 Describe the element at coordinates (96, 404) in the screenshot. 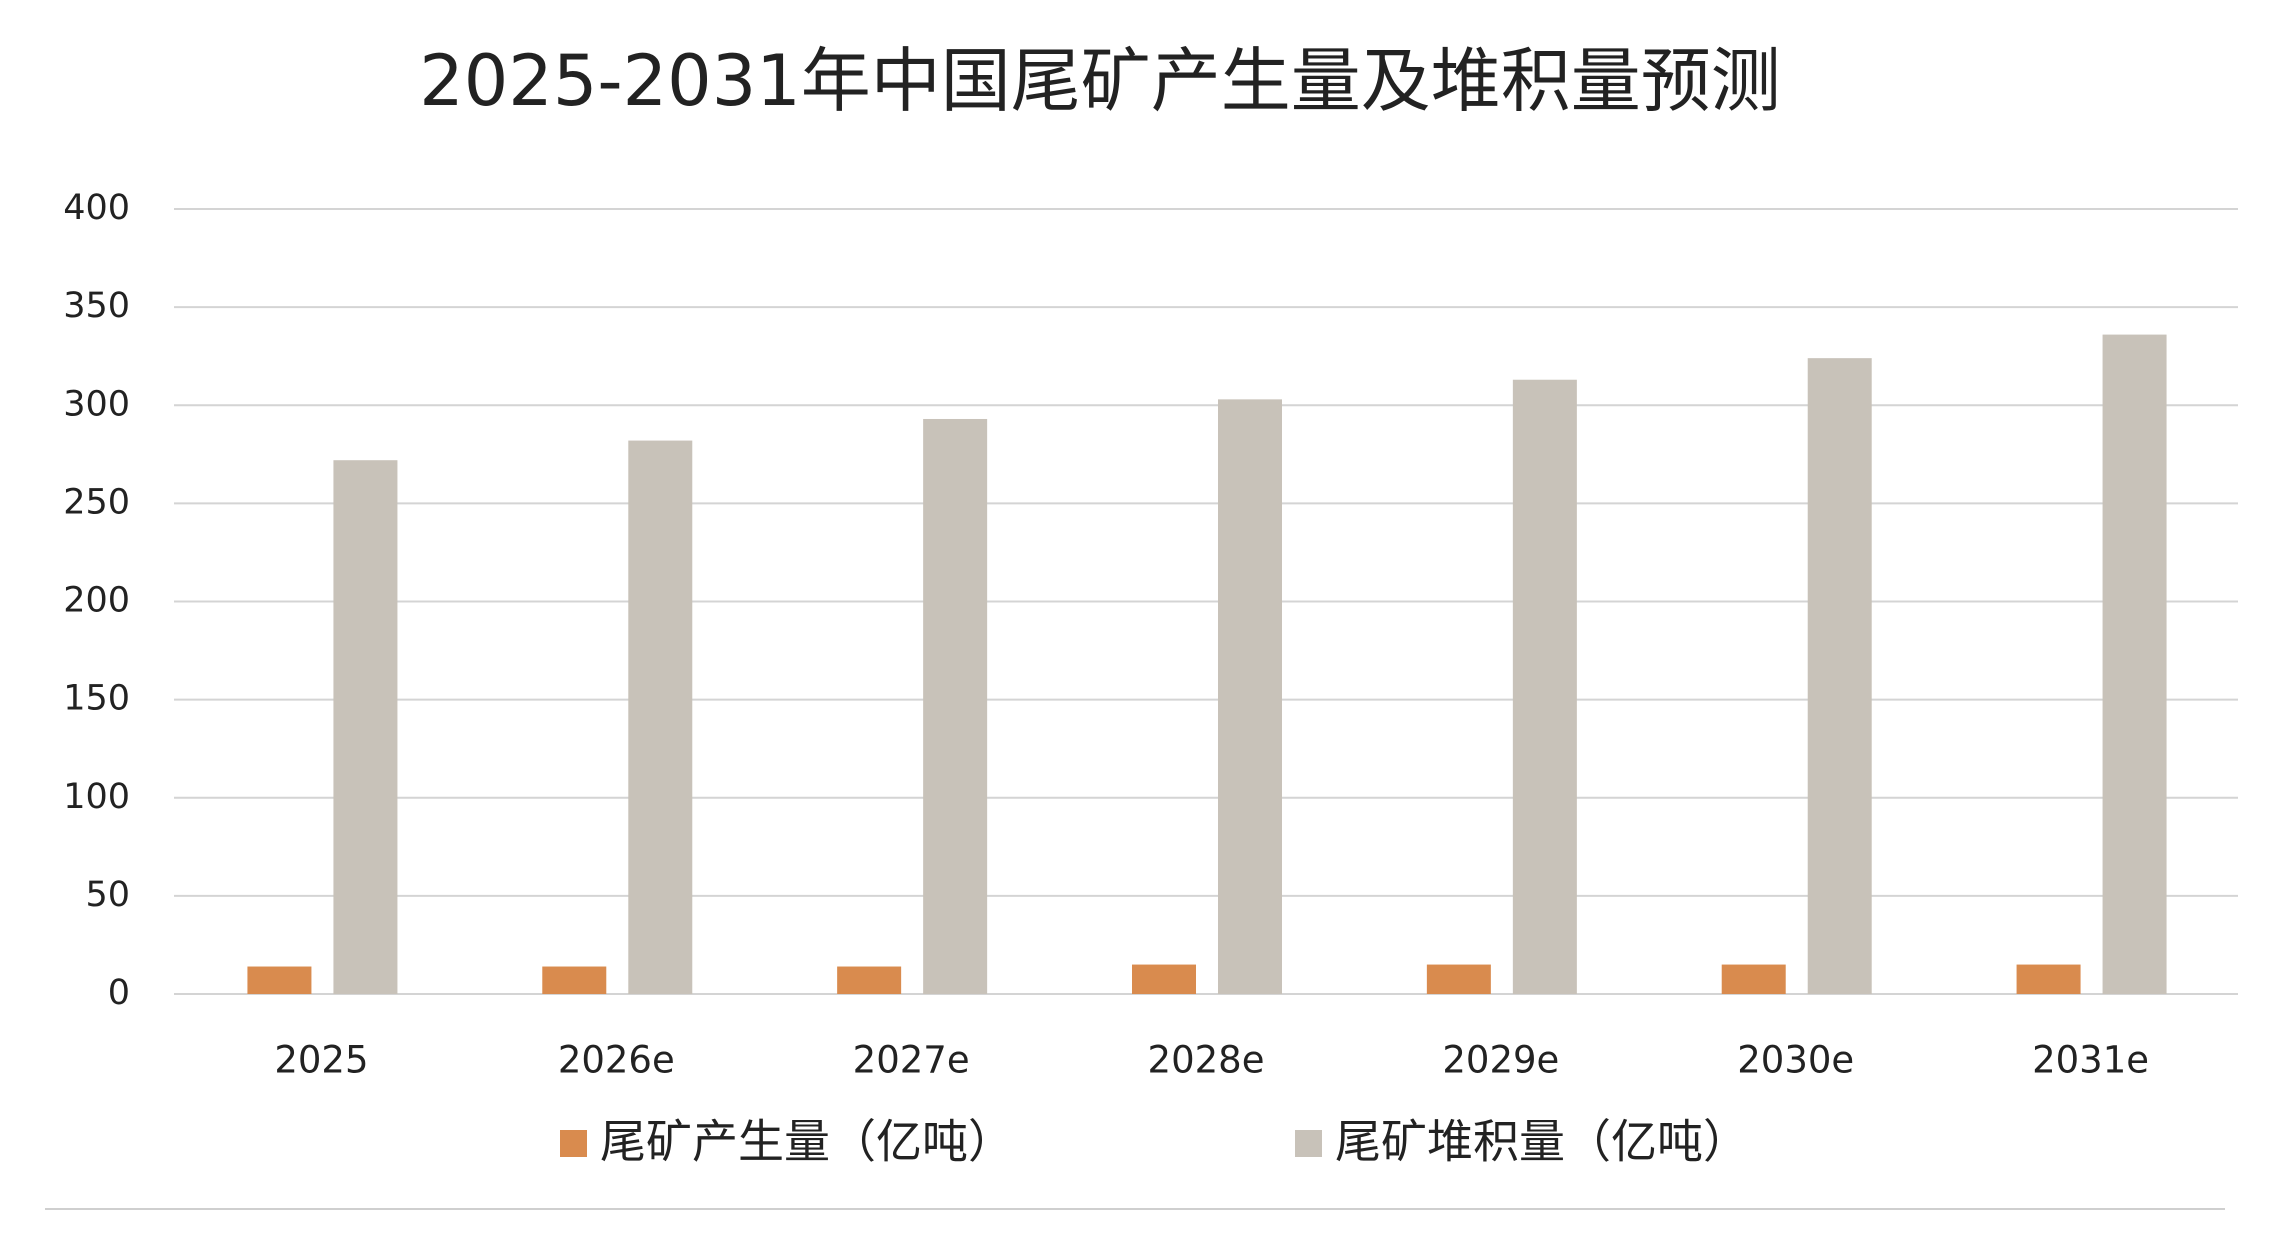

I see `y-tick-label: 300` at that location.